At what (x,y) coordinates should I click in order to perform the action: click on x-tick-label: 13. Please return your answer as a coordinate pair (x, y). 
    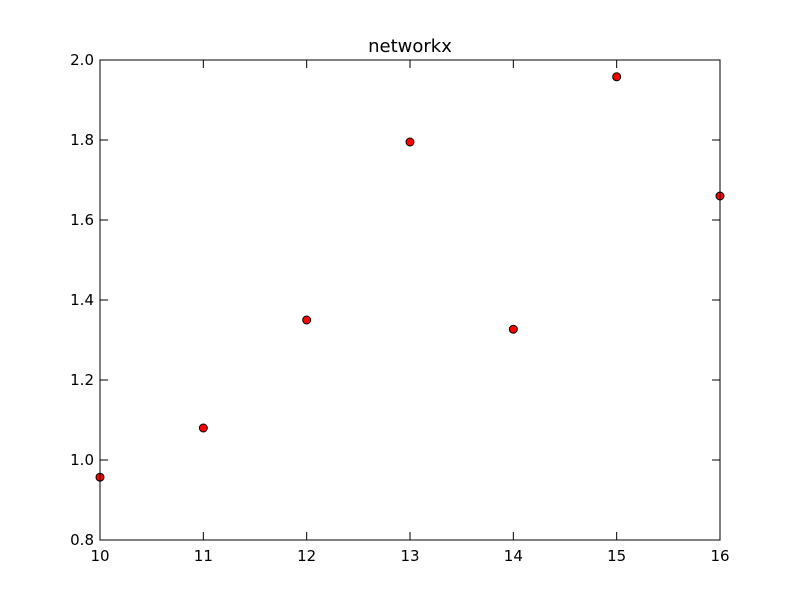
    Looking at the image, I should click on (409, 556).